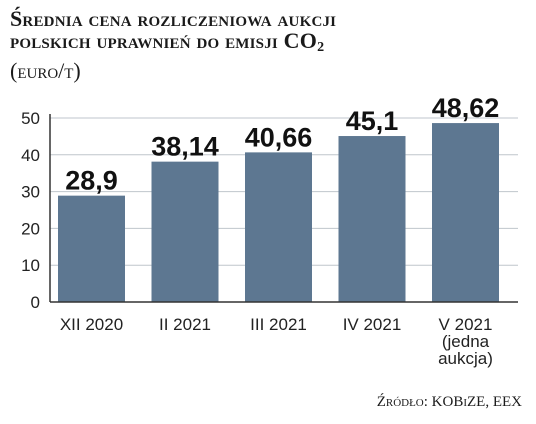  What do you see at coordinates (321, 47) in the screenshot?
I see `chart-title-subscript: 2` at bounding box center [321, 47].